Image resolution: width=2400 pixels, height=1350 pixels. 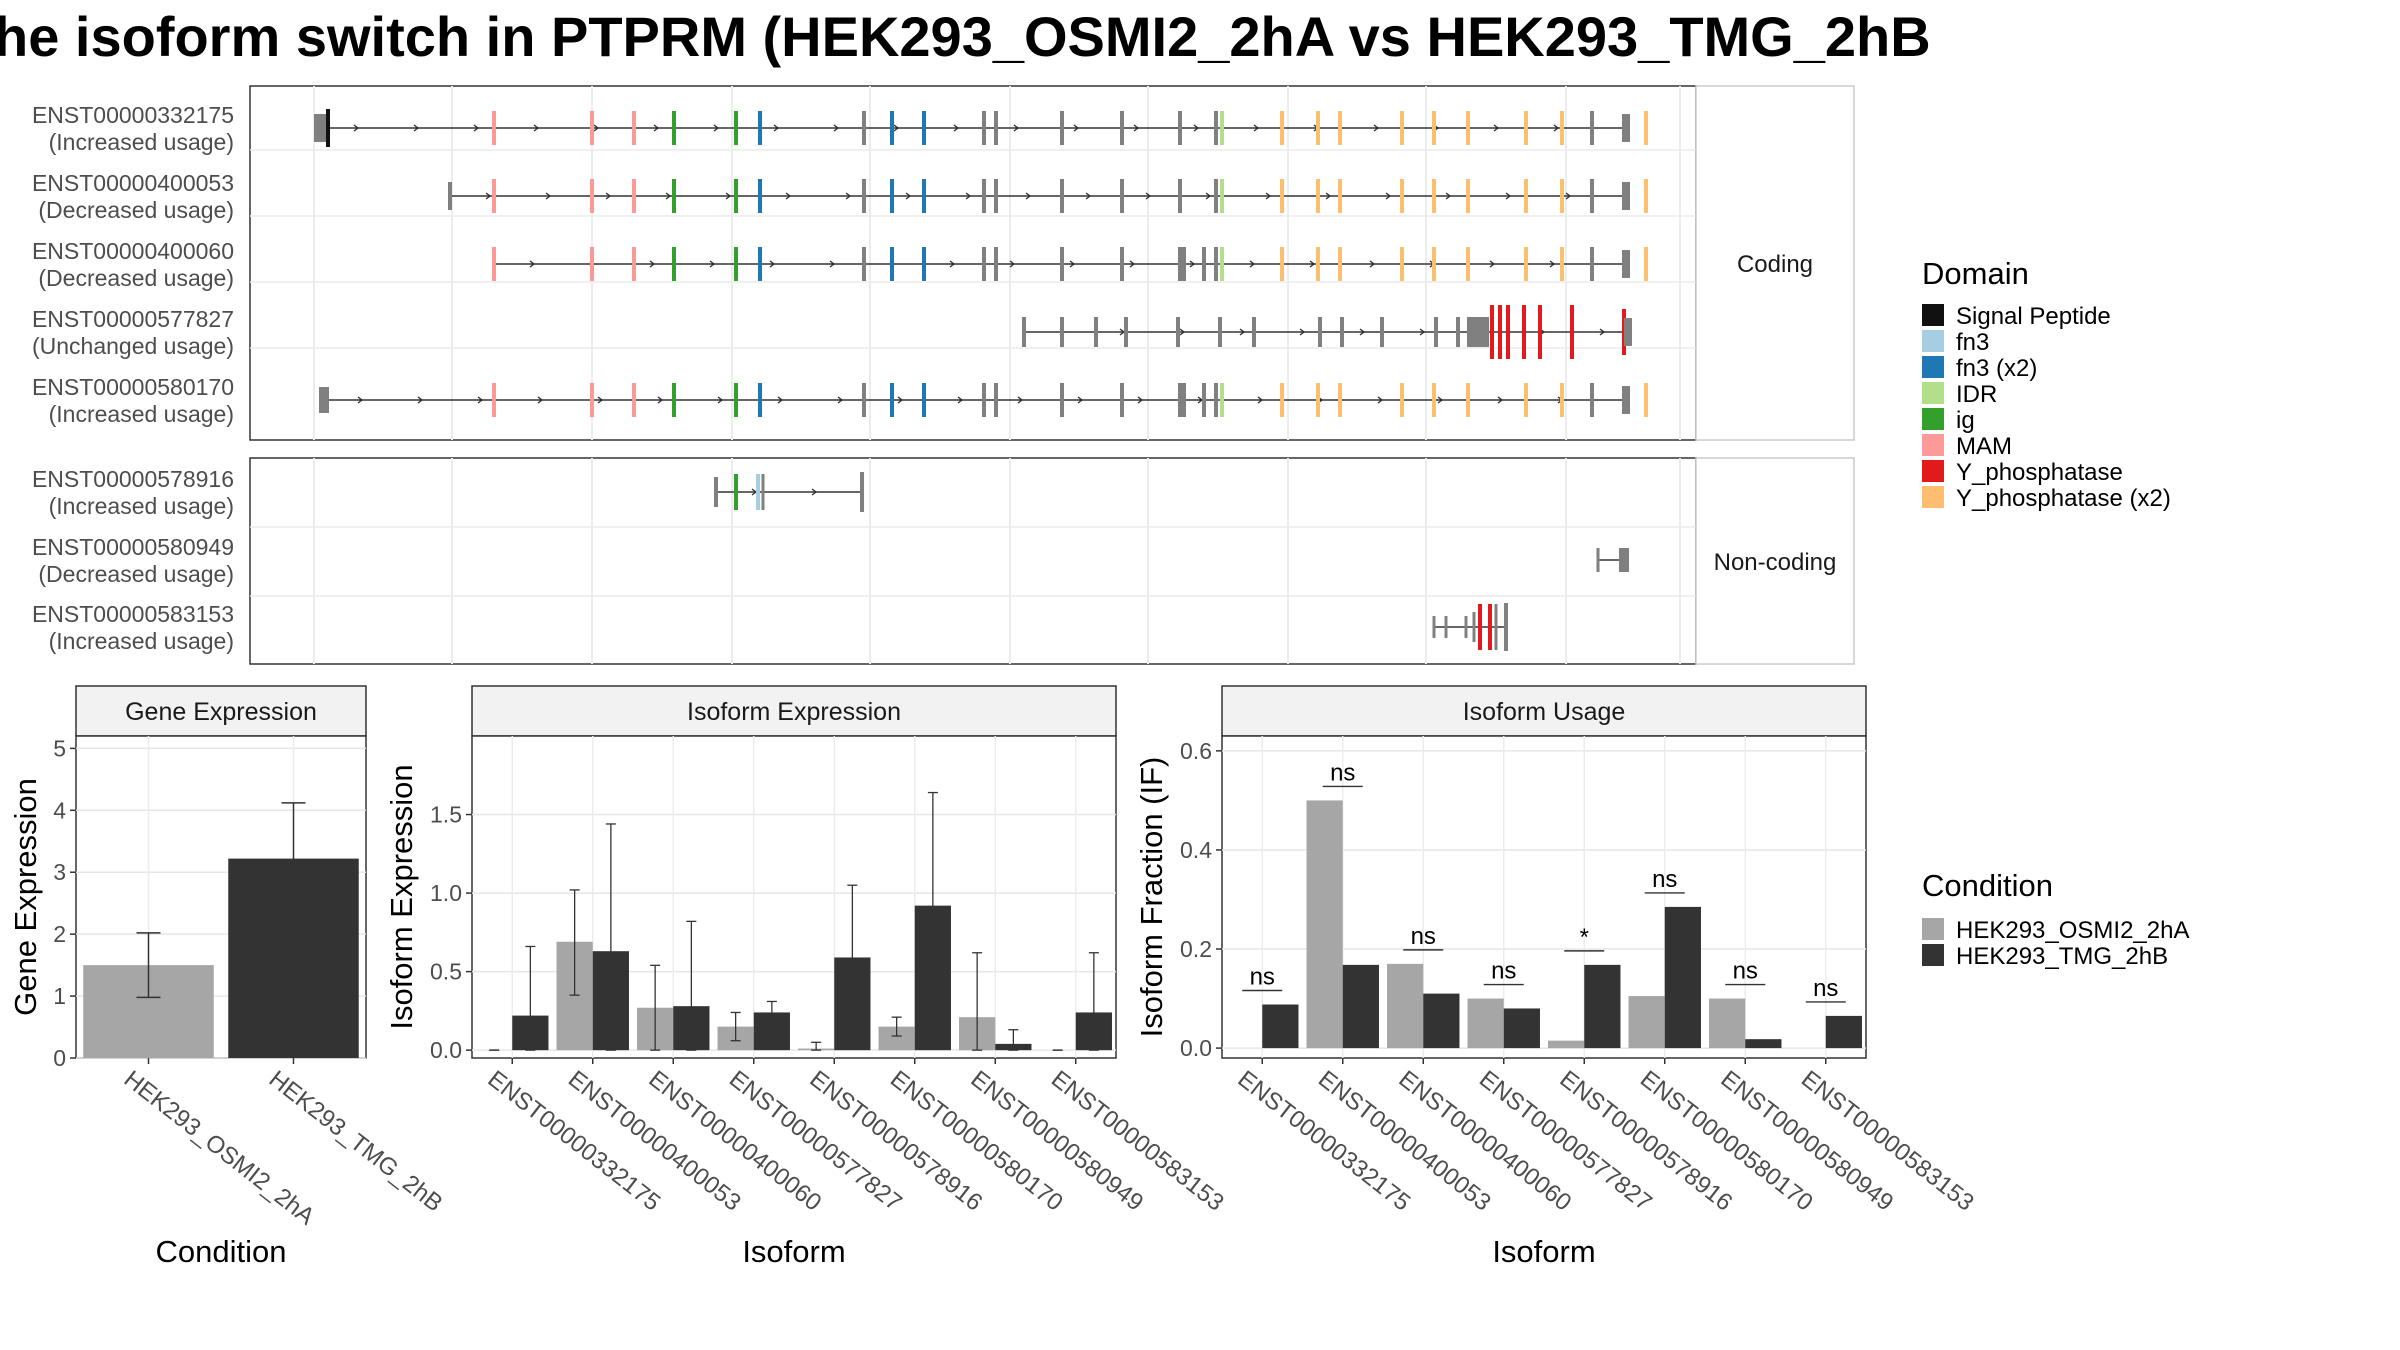 What do you see at coordinates (1975, 273) in the screenshot?
I see `domain-legend-title: Domain` at bounding box center [1975, 273].